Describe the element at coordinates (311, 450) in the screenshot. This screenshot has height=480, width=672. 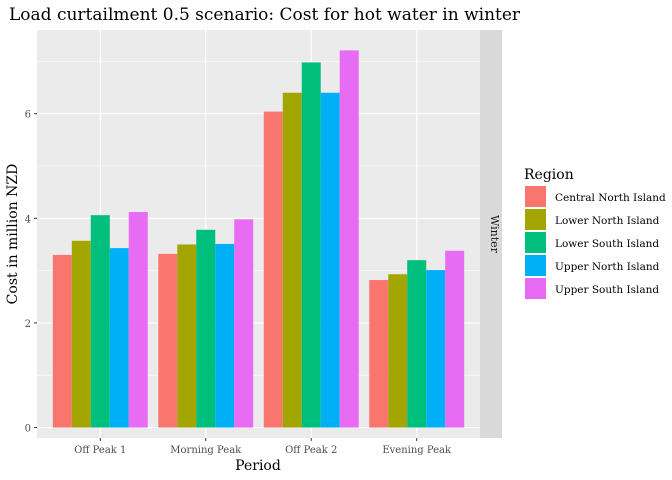
I see `x-tick-label: Off Peak 2` at that location.